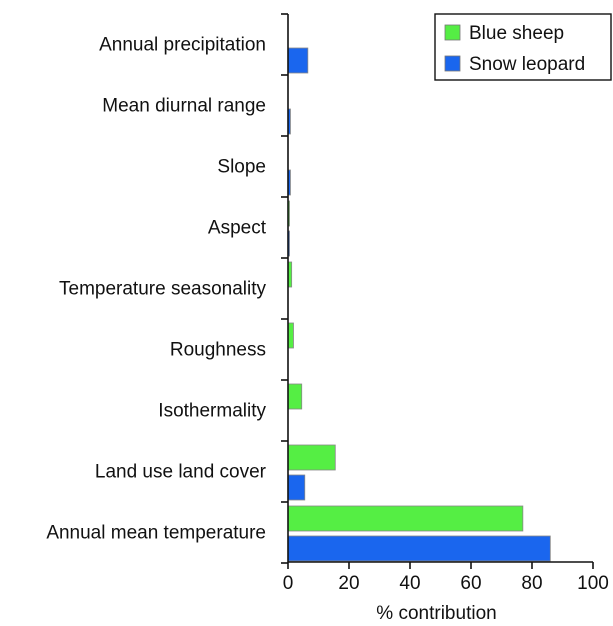 This screenshot has width=613, height=626. What do you see at coordinates (516, 33) in the screenshot?
I see `legend-label-blue-sheep: Blue sheep` at bounding box center [516, 33].